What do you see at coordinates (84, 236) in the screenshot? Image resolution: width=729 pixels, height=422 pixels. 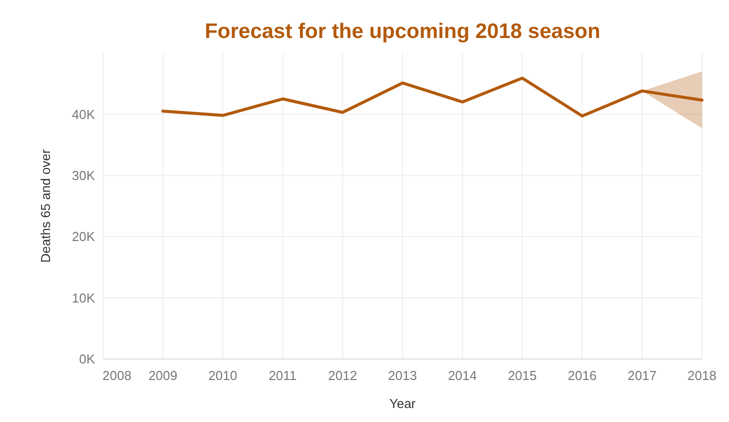 I see `y-tick-label: 20K` at bounding box center [84, 236].